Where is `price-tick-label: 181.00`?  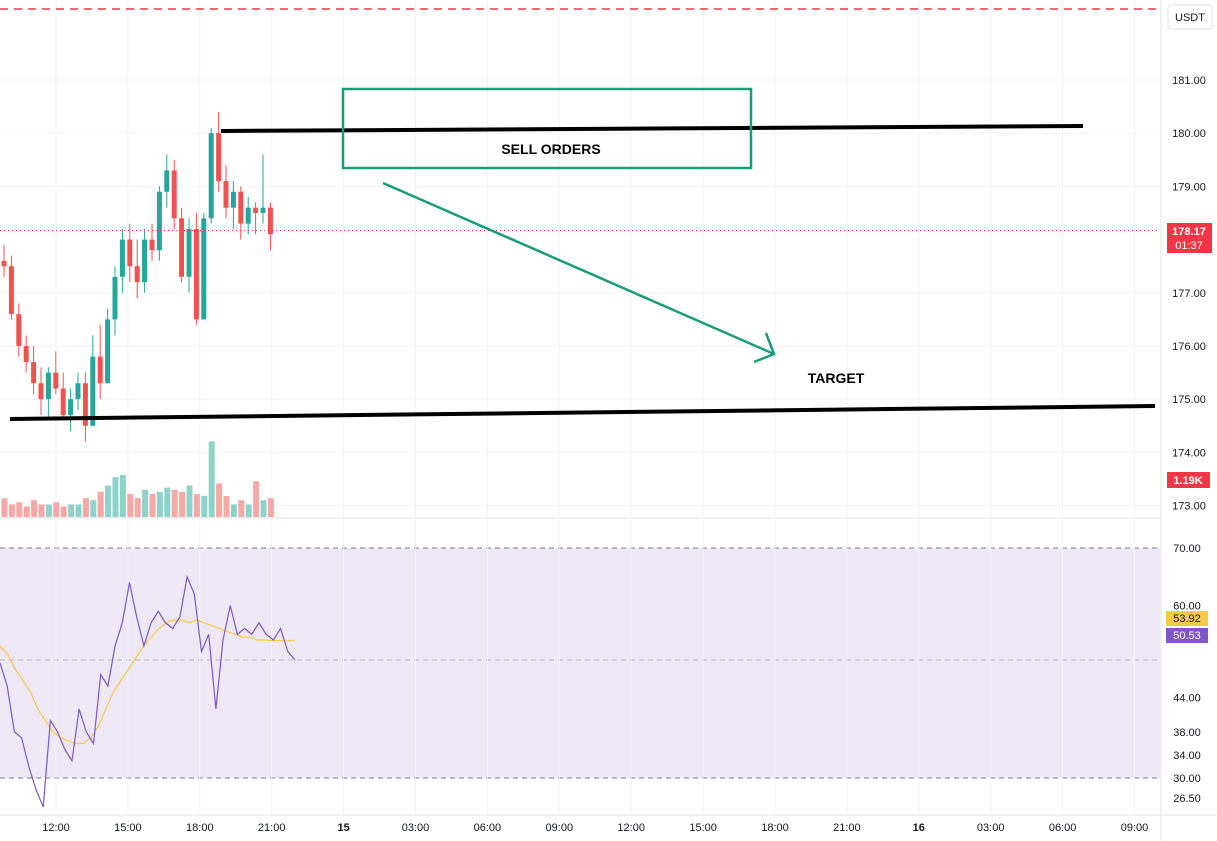 price-tick-label: 181.00 is located at coordinates (1189, 81).